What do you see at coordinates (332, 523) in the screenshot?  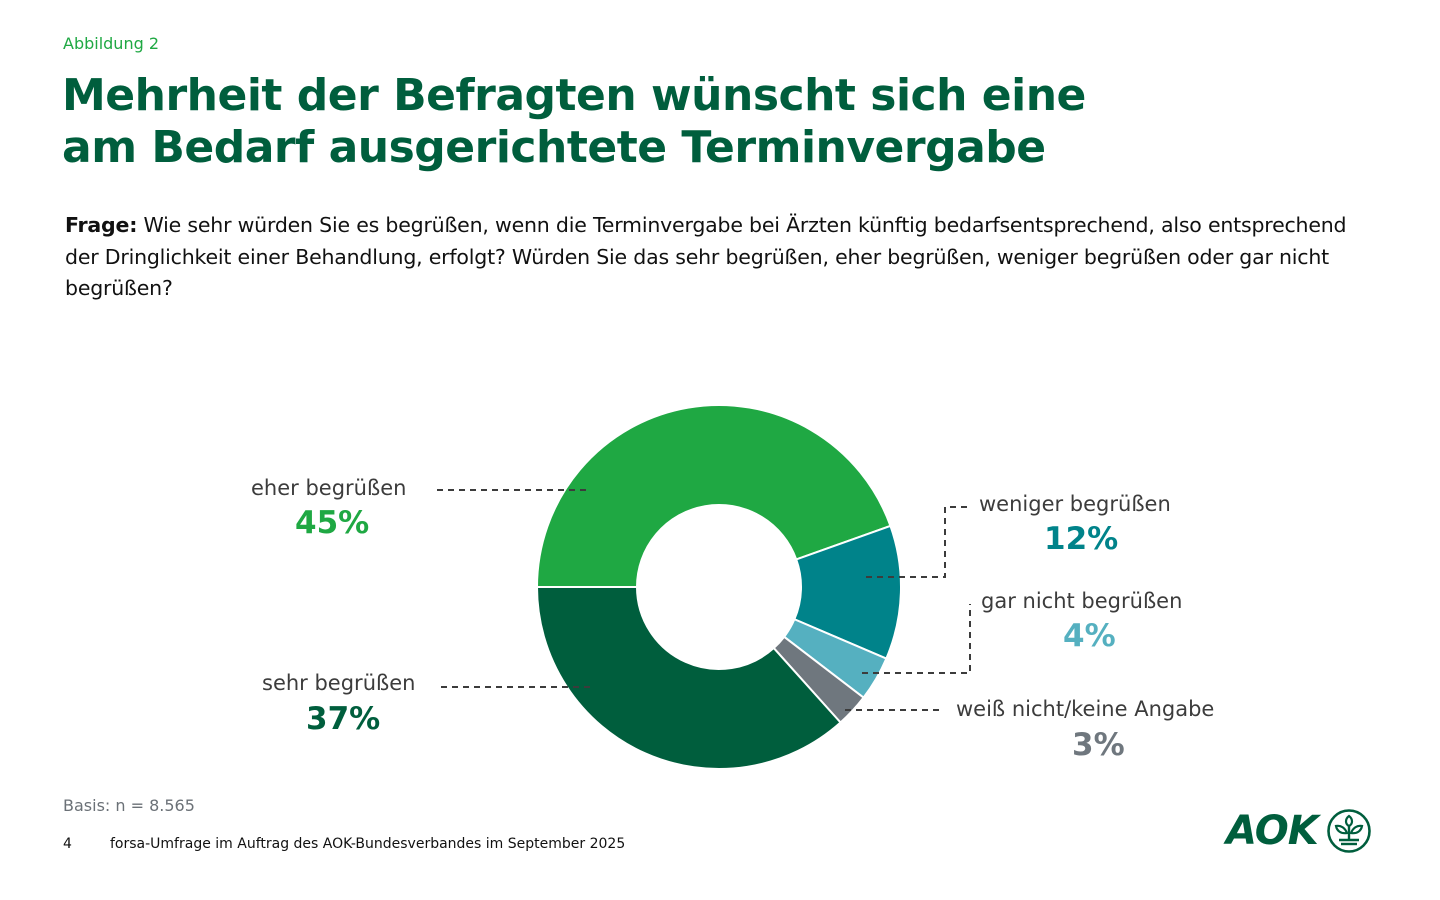 I see `slice-value-eher: 45%` at bounding box center [332, 523].